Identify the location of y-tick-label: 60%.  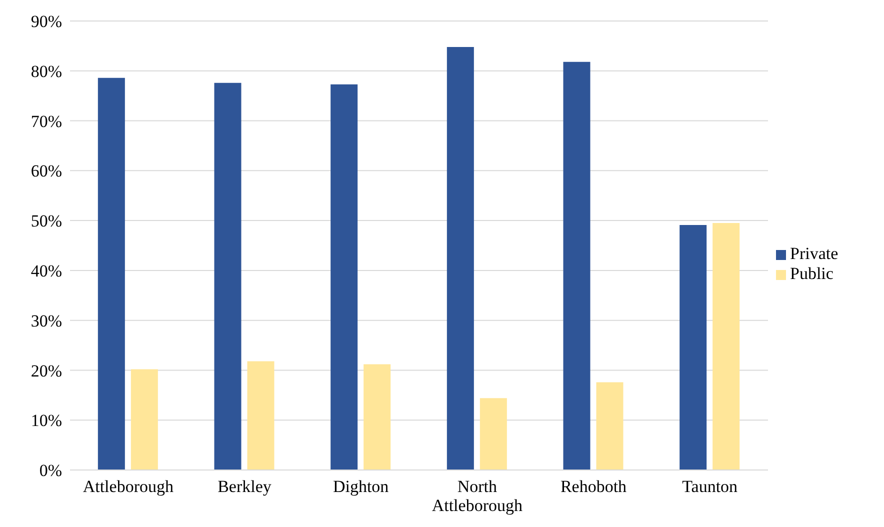
(46, 171).